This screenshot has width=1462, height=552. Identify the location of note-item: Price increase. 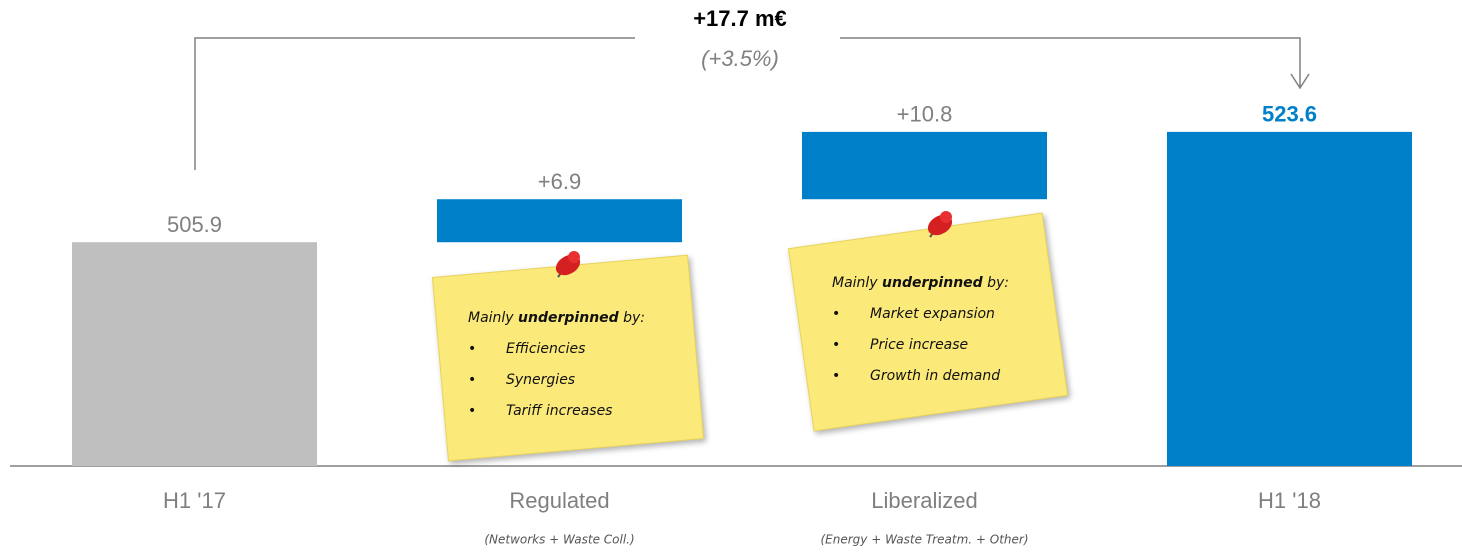
(919, 345).